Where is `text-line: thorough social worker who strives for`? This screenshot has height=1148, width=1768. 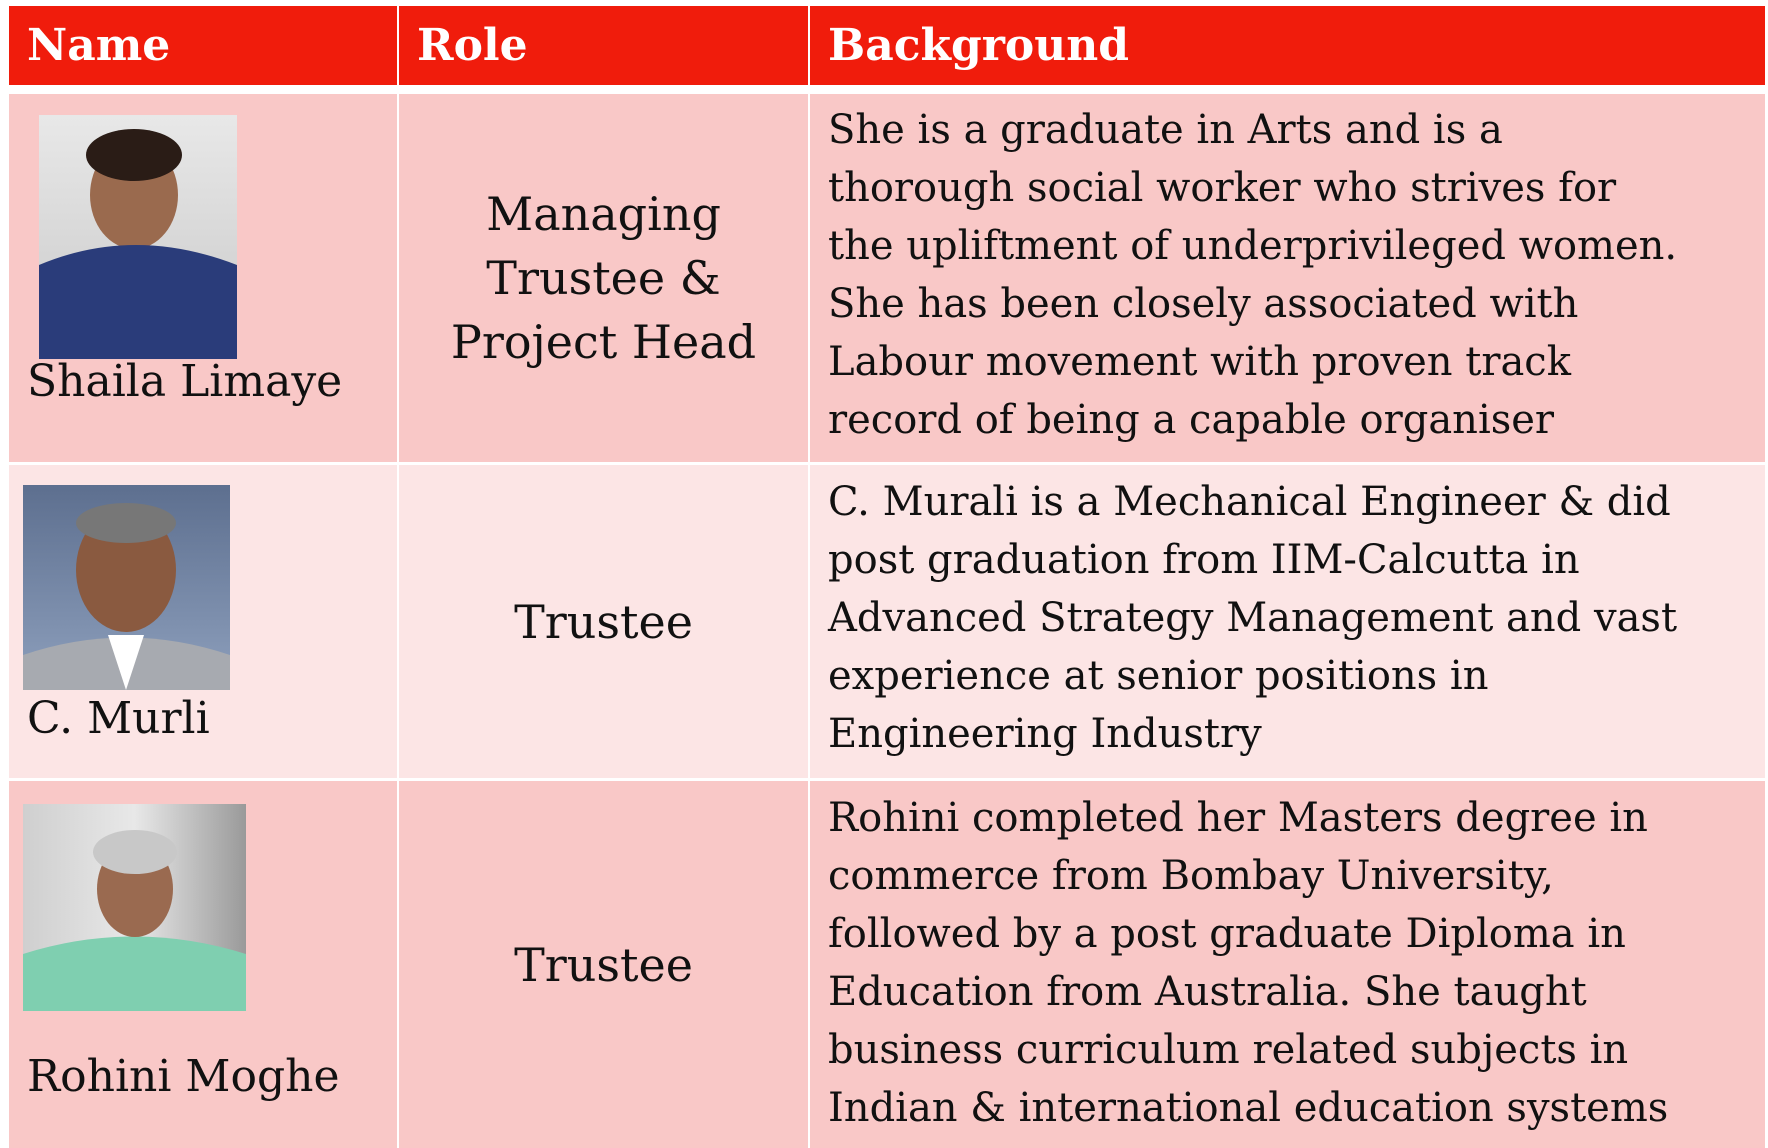
text-line: thorough social worker who strives for is located at coordinates (1222, 188).